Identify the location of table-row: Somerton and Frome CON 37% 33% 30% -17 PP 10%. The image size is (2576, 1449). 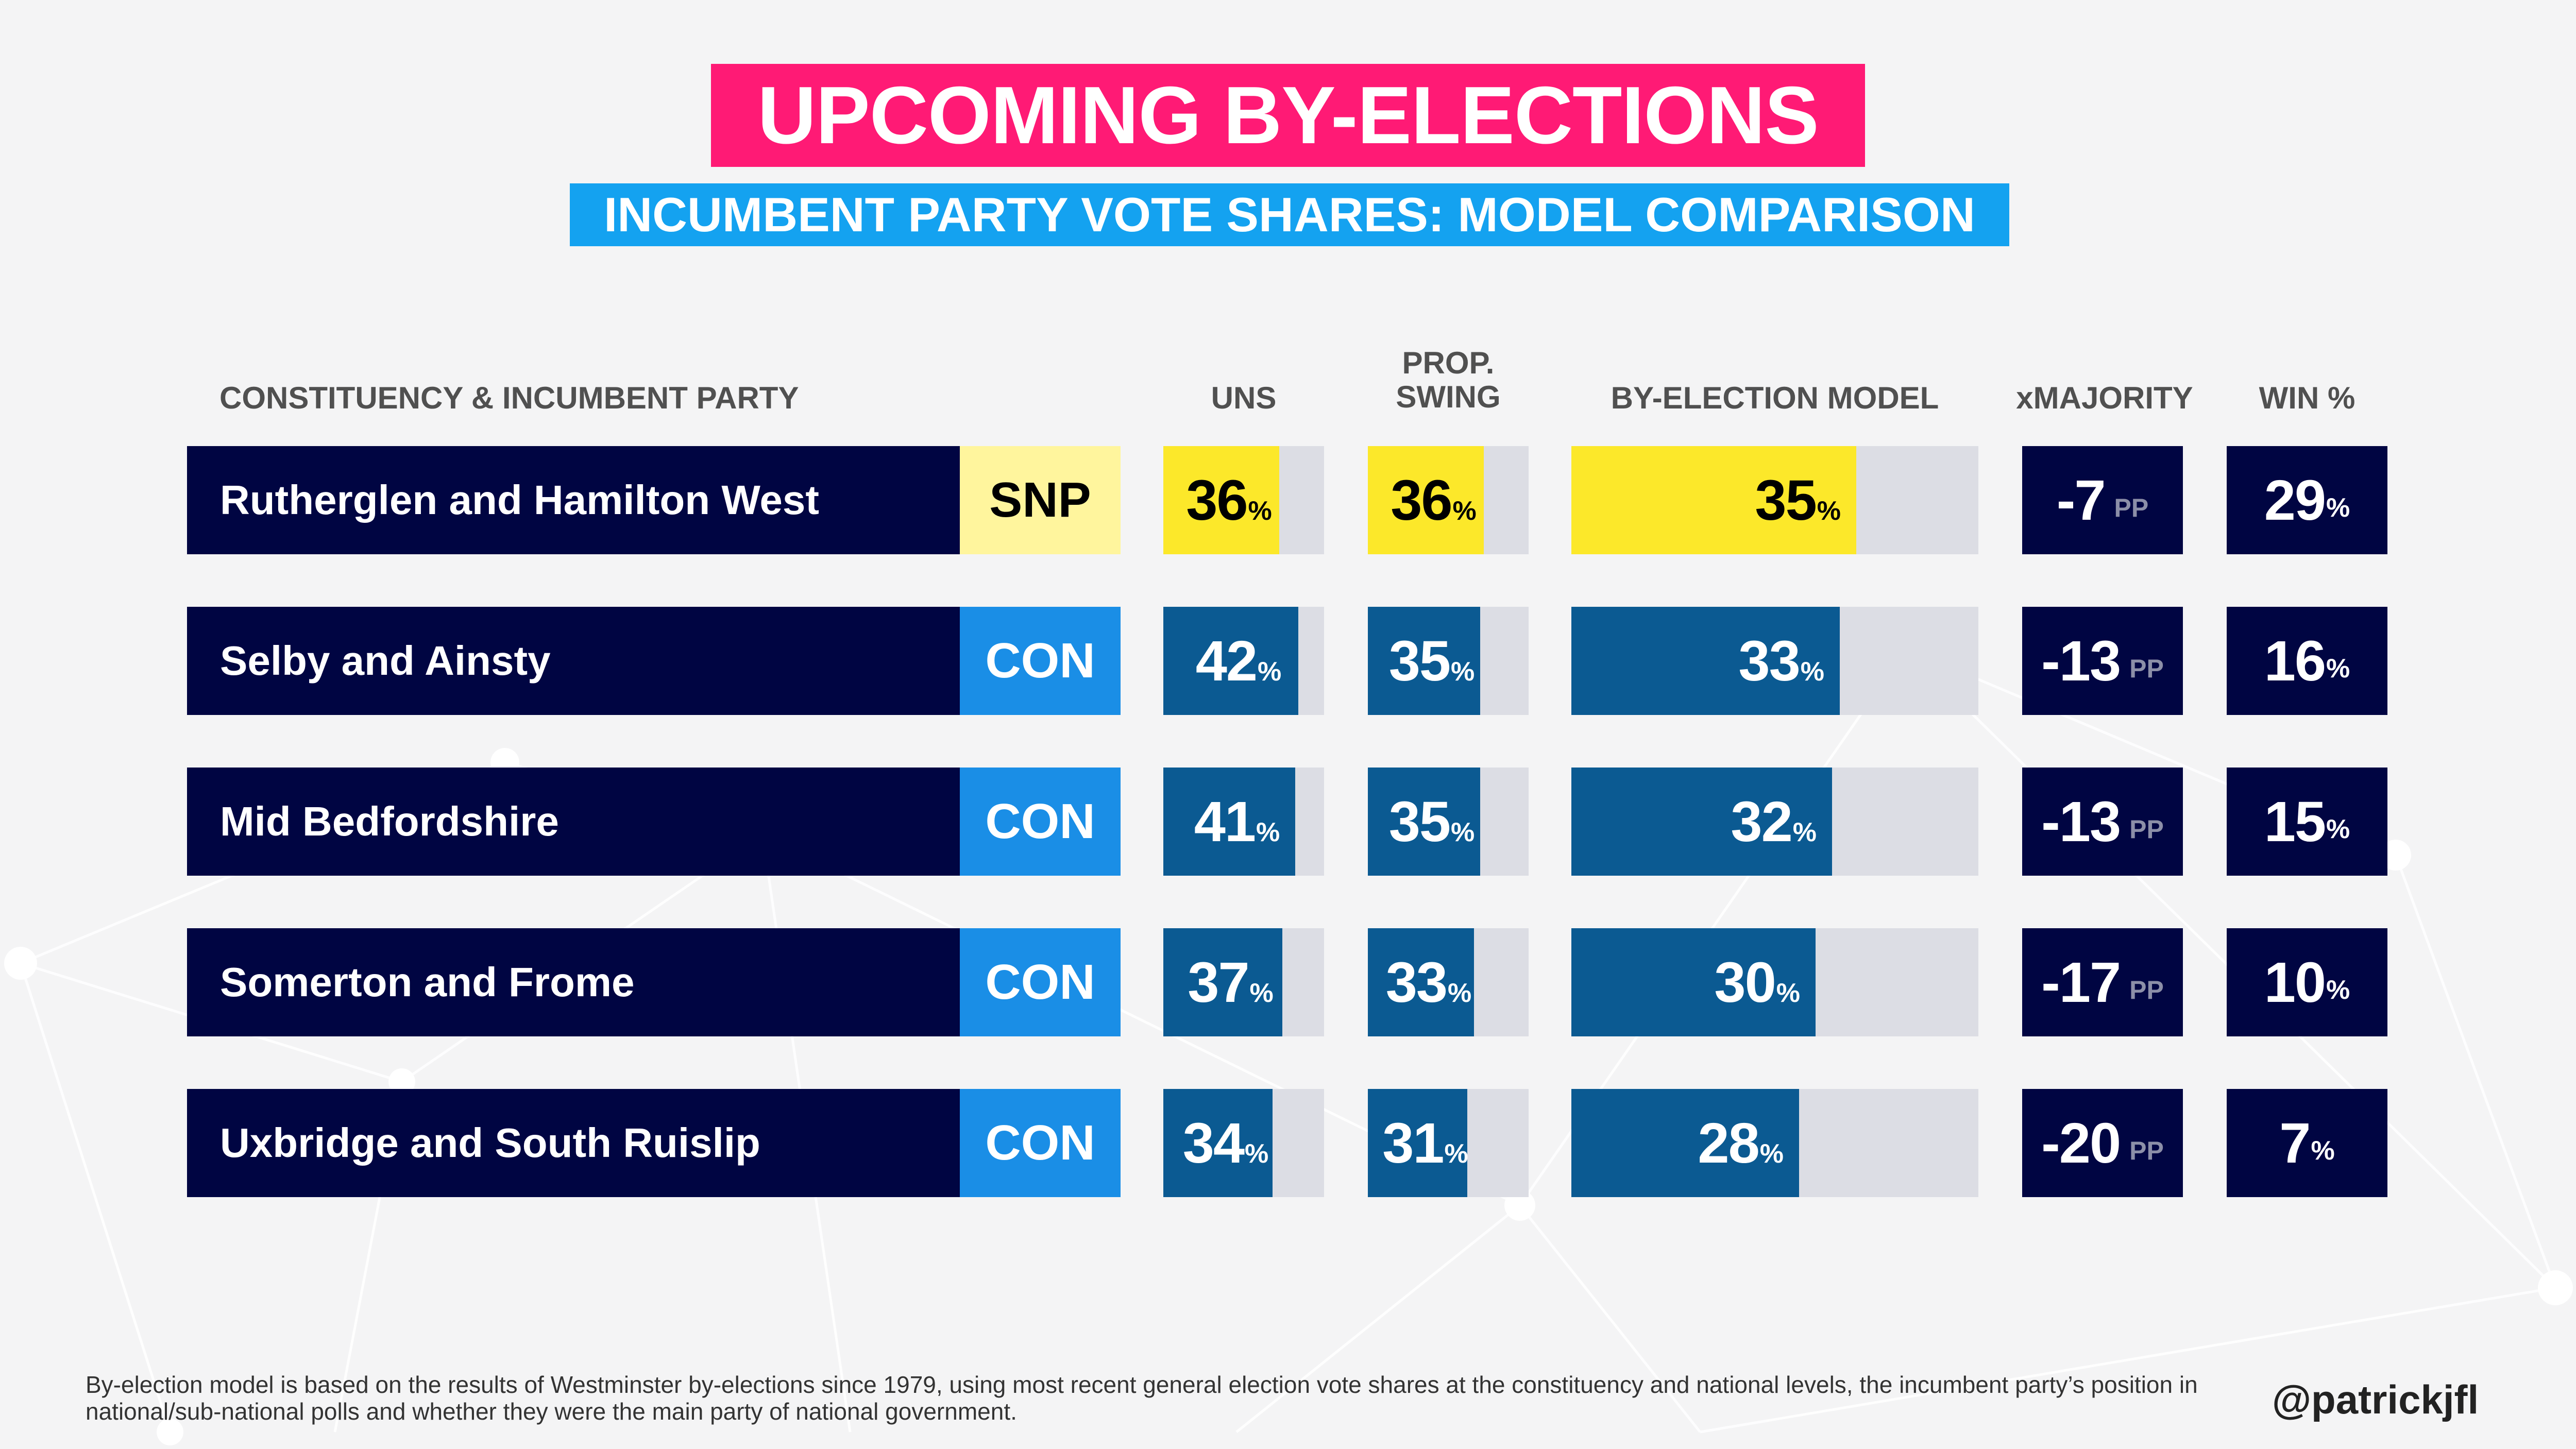
(1288, 982).